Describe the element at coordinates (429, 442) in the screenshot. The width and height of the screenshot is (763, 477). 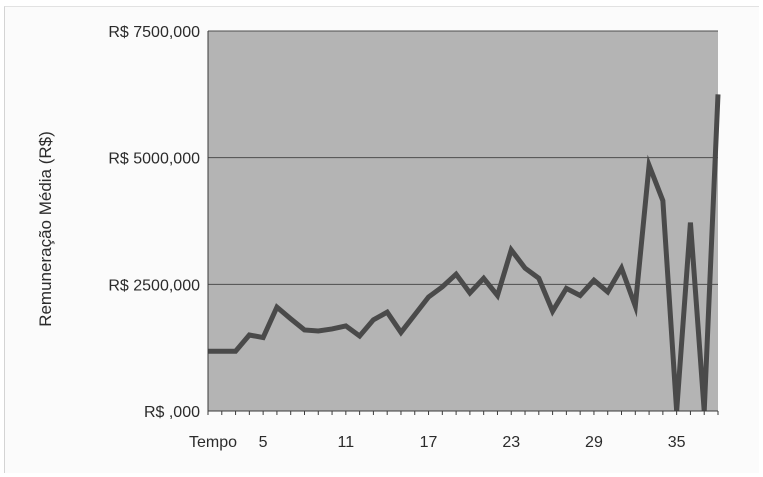
I see `x-tick-label: 17` at that location.